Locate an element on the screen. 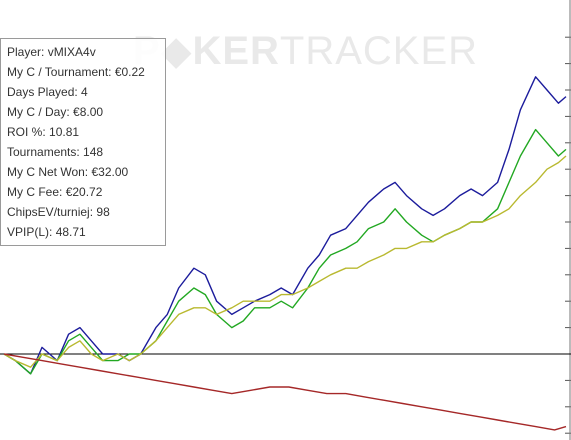  stat-my-c-per-tournament: My C / Tournament: €0.22 is located at coordinates (76, 72).